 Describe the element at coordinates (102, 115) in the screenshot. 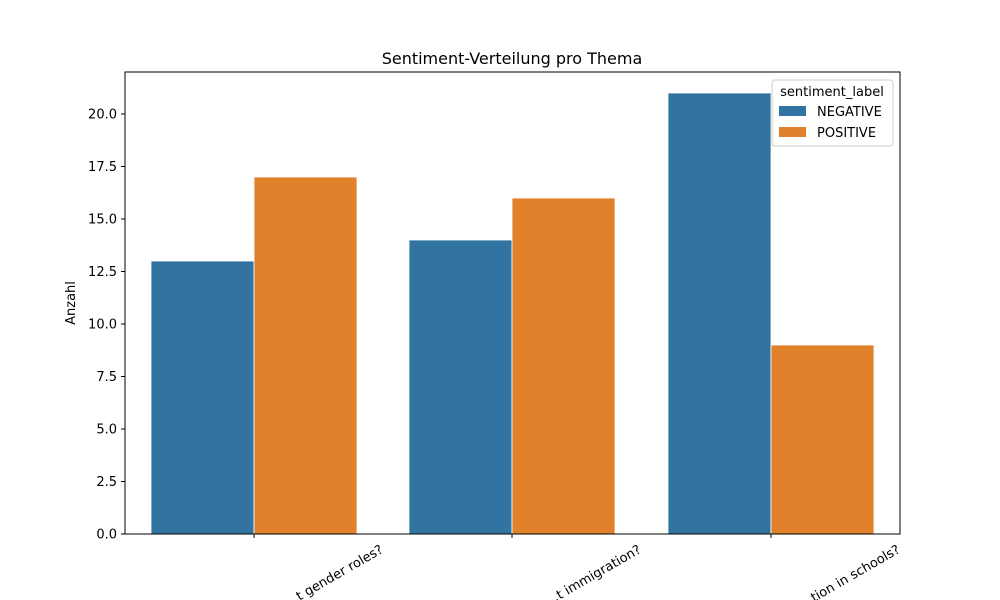

I see `y-tick-label: 20.0` at that location.